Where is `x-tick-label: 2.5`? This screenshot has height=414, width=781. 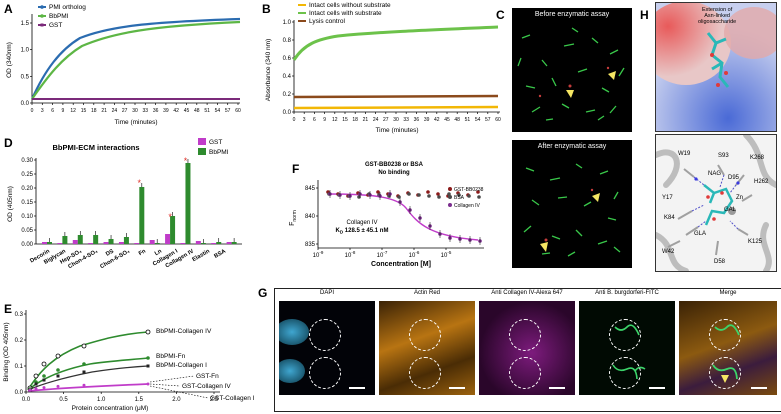
x-tick-label: 2.5 is located at coordinates (214, 400).